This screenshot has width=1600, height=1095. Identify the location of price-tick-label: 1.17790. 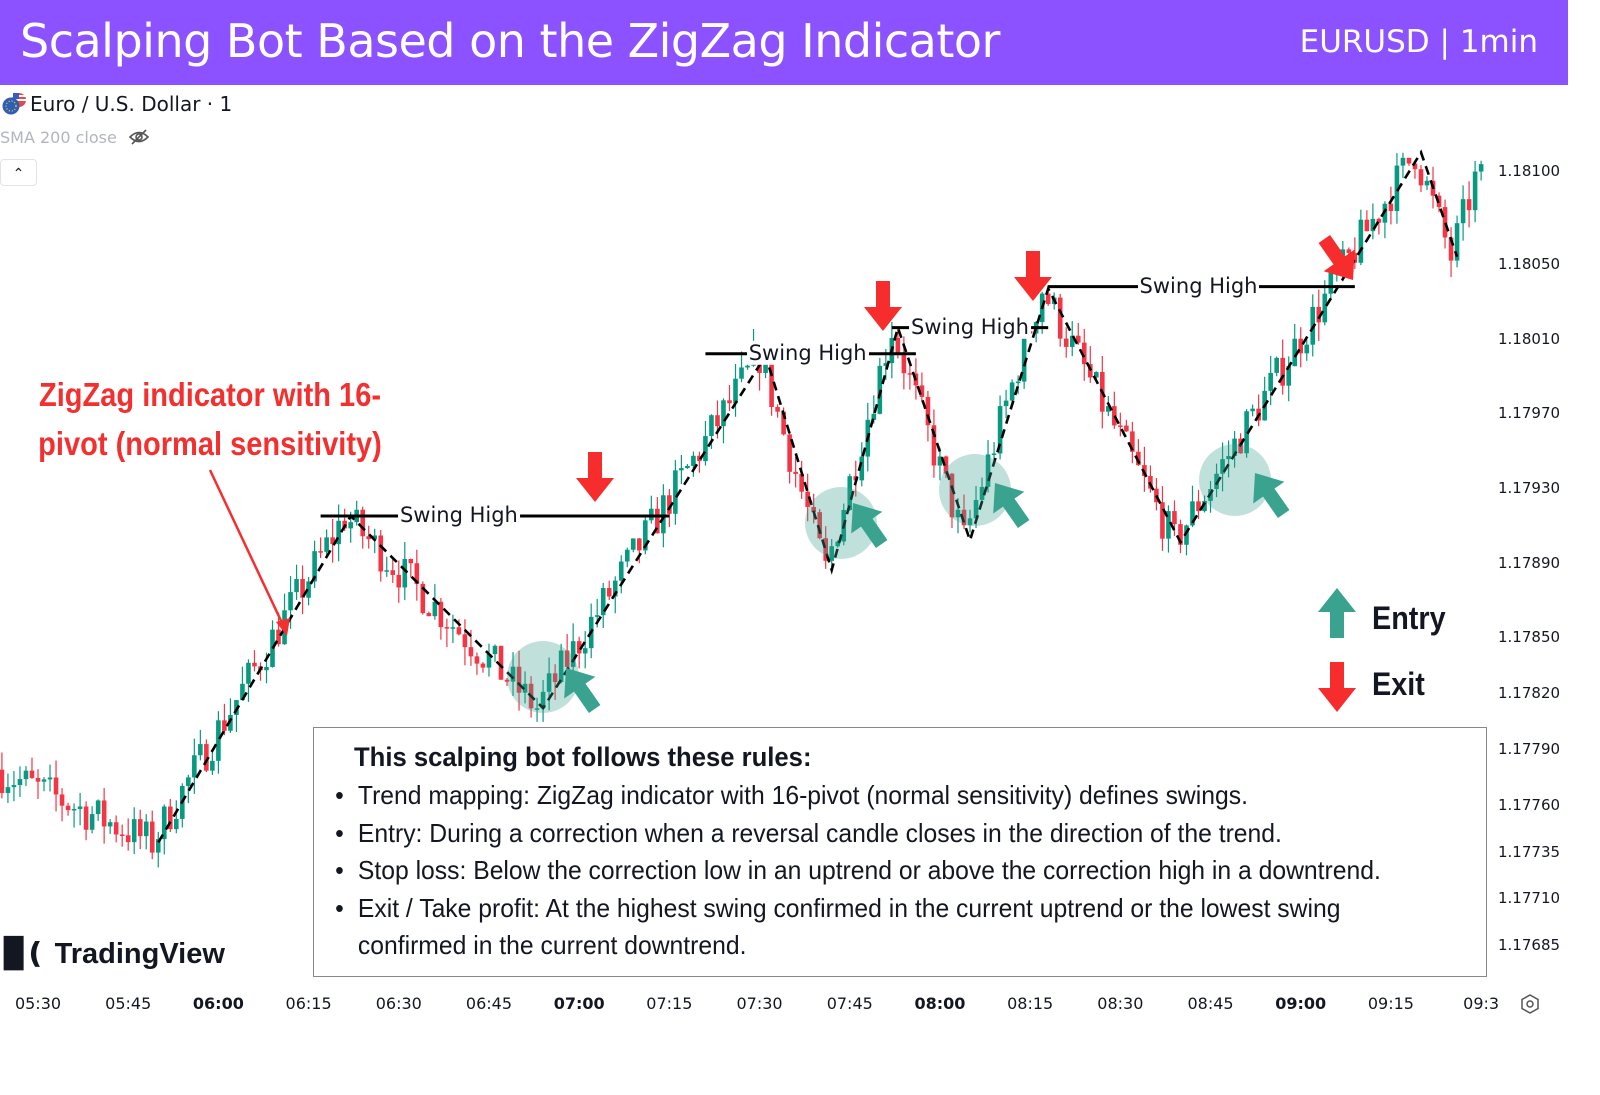
(1529, 749).